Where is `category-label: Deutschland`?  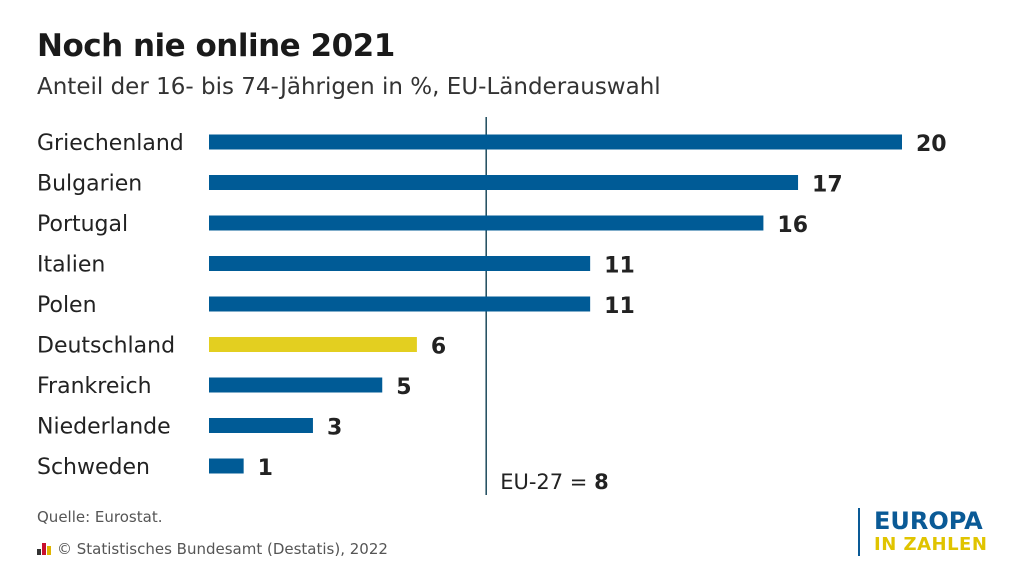
category-label: Deutschland is located at coordinates (106, 346).